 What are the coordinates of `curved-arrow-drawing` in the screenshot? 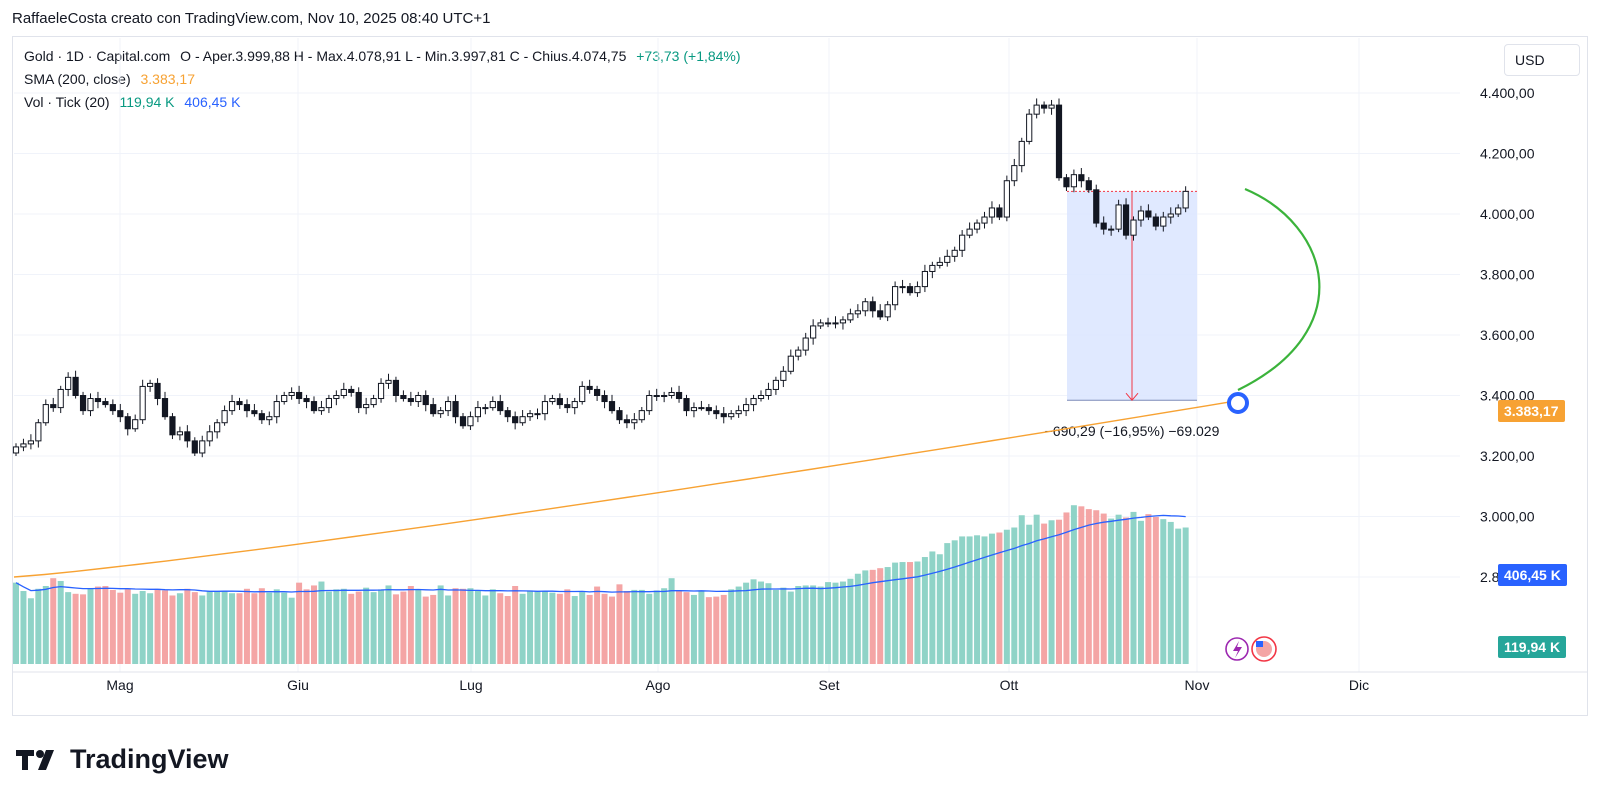 It's located at (1279, 289).